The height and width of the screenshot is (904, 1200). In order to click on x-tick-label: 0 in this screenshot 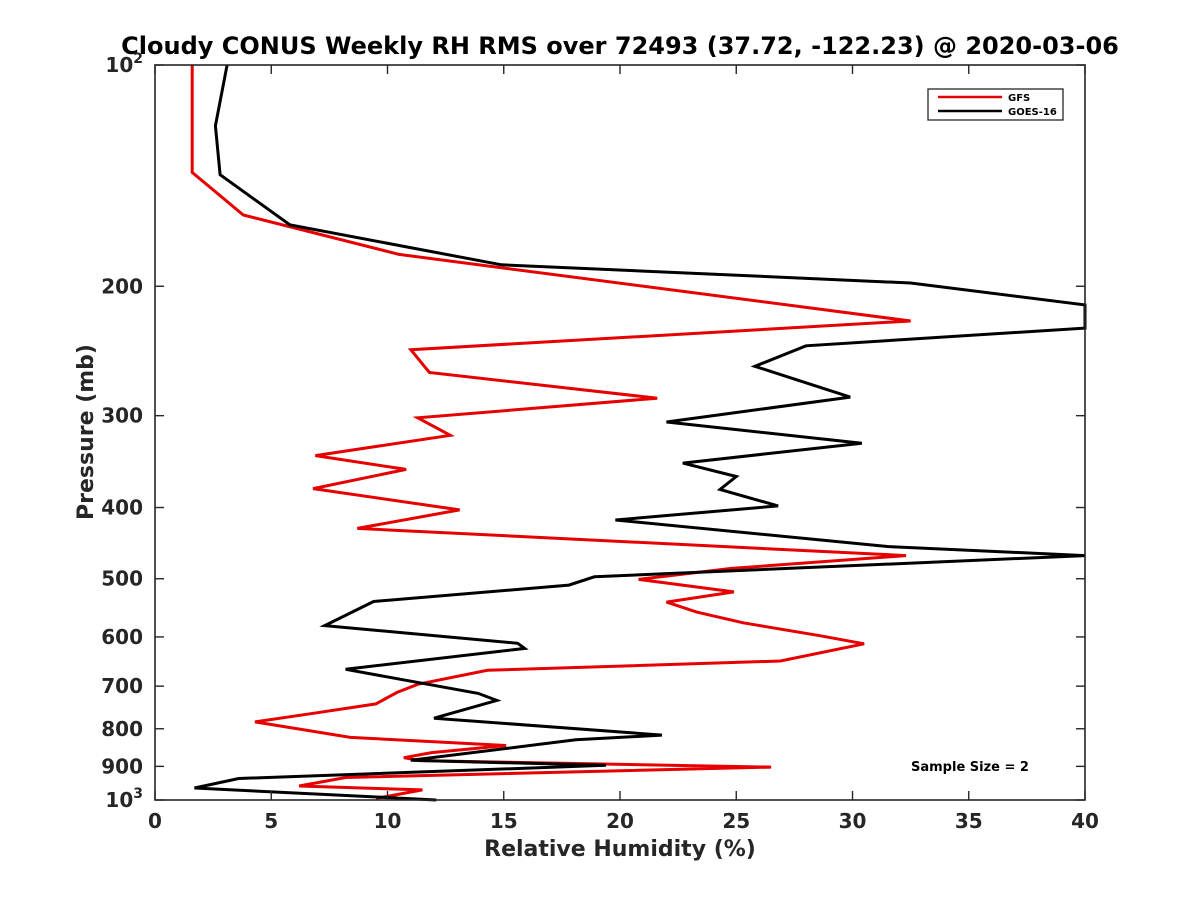, I will do `click(155, 821)`.